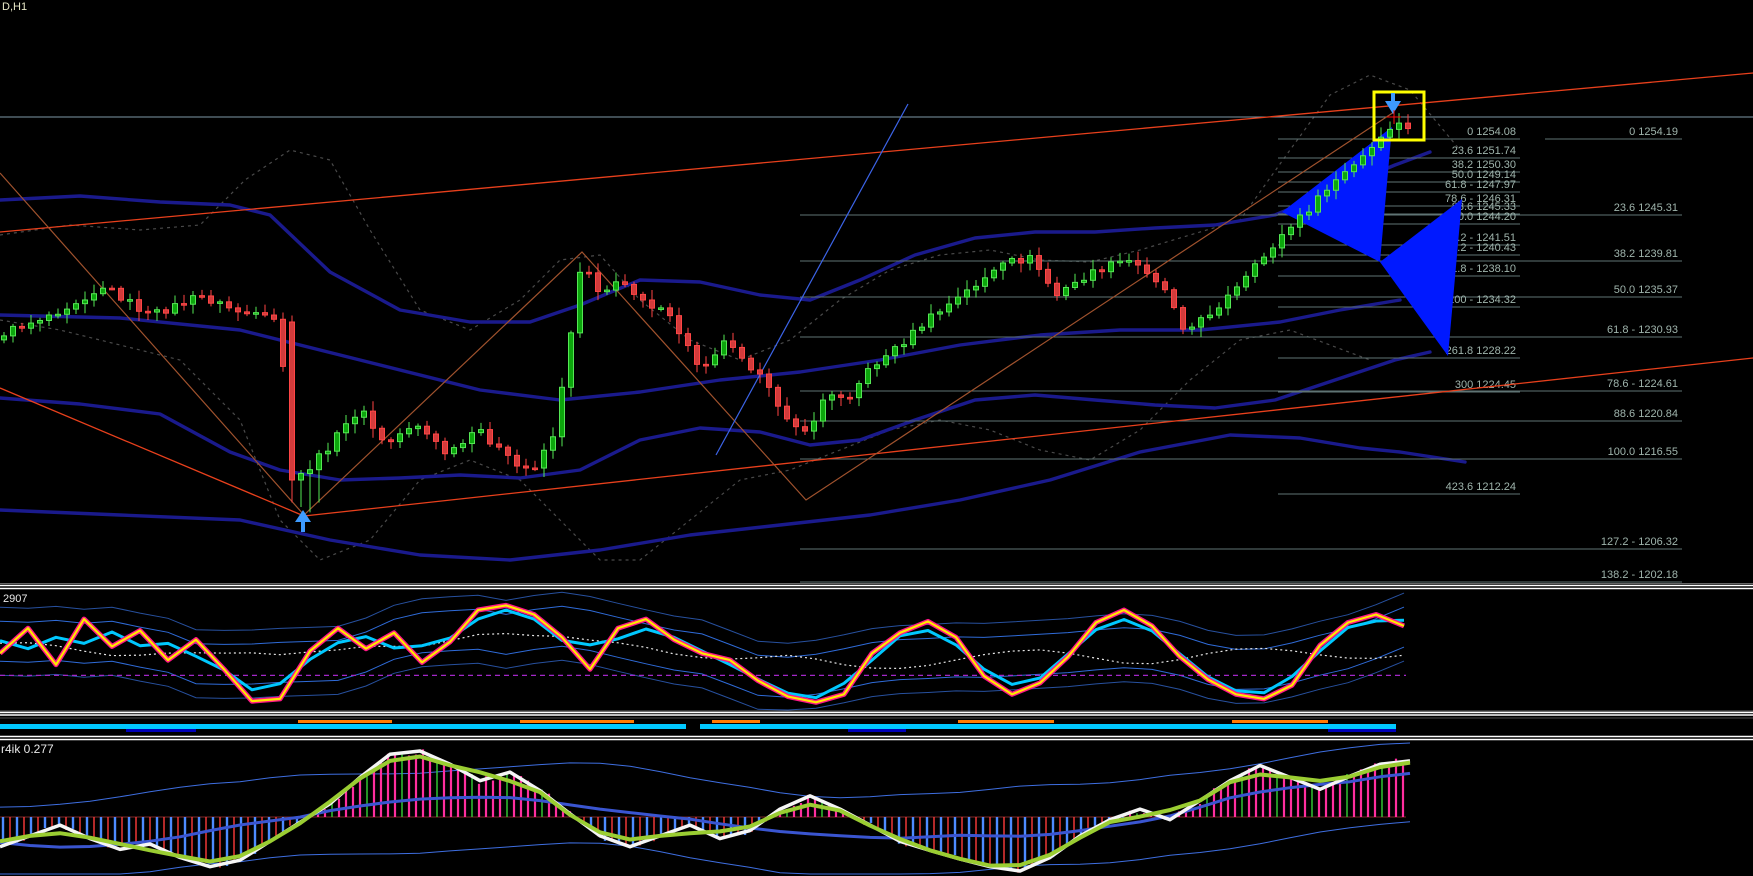 The image size is (1753, 876). What do you see at coordinates (1477, 248) in the screenshot?
I see `fib-level-label: 138.2 - 1240.43` at bounding box center [1477, 248].